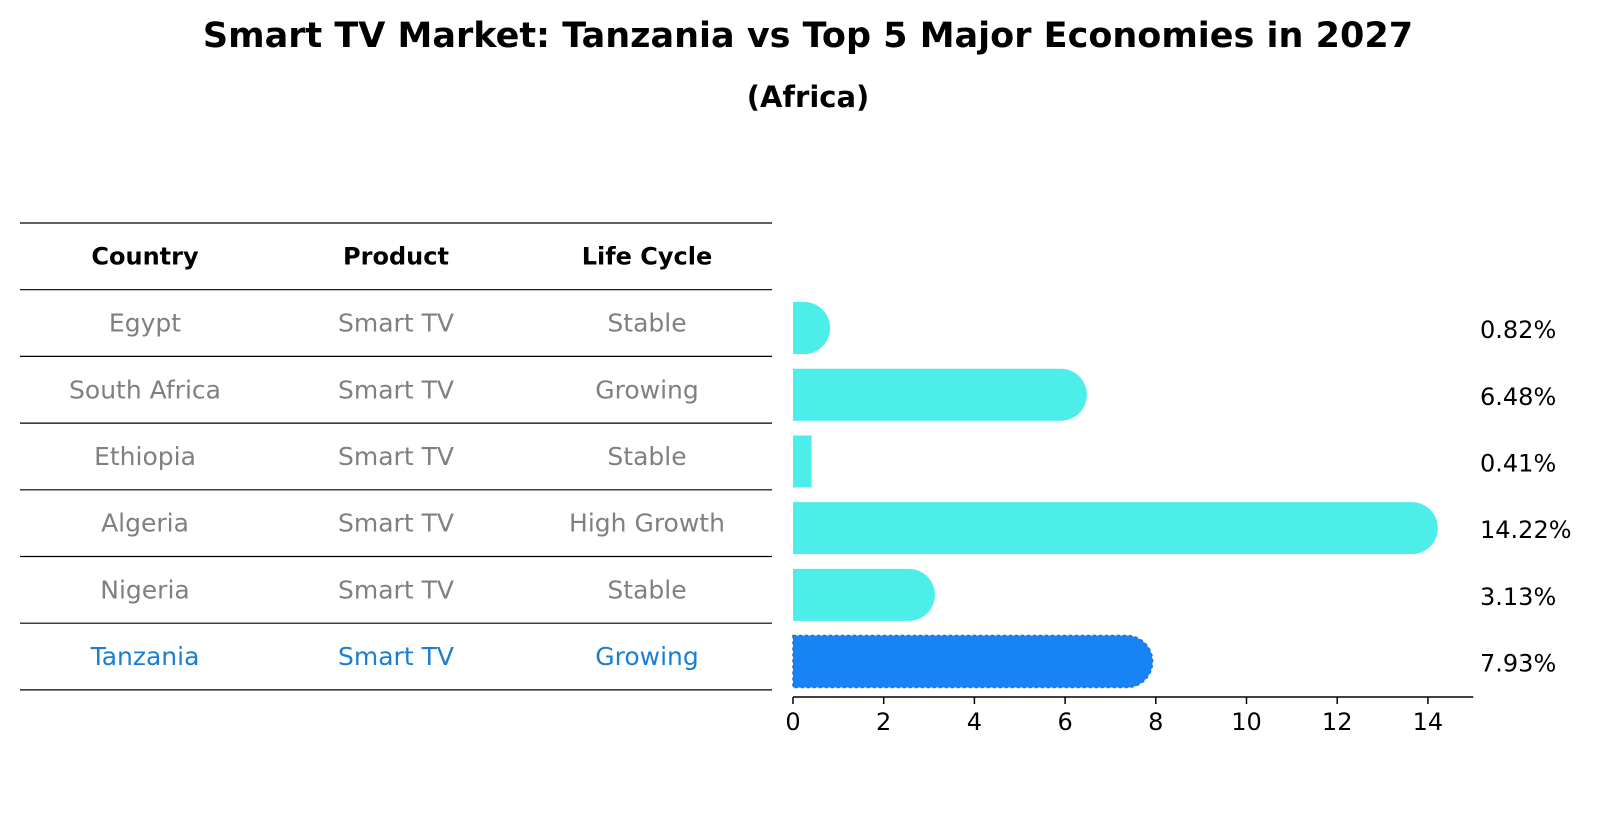 The height and width of the screenshot is (823, 1604). Describe the element at coordinates (144, 589) in the screenshot. I see `table-cell-country: Nigeria` at that location.